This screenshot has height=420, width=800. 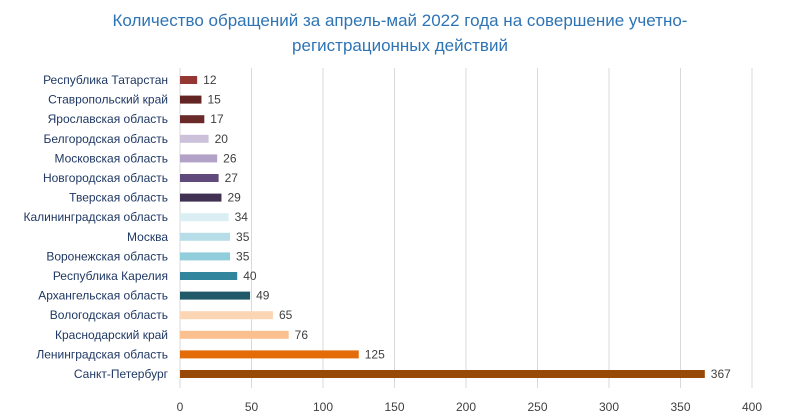 I want to click on x-tick-label: 100, so click(x=323, y=407).